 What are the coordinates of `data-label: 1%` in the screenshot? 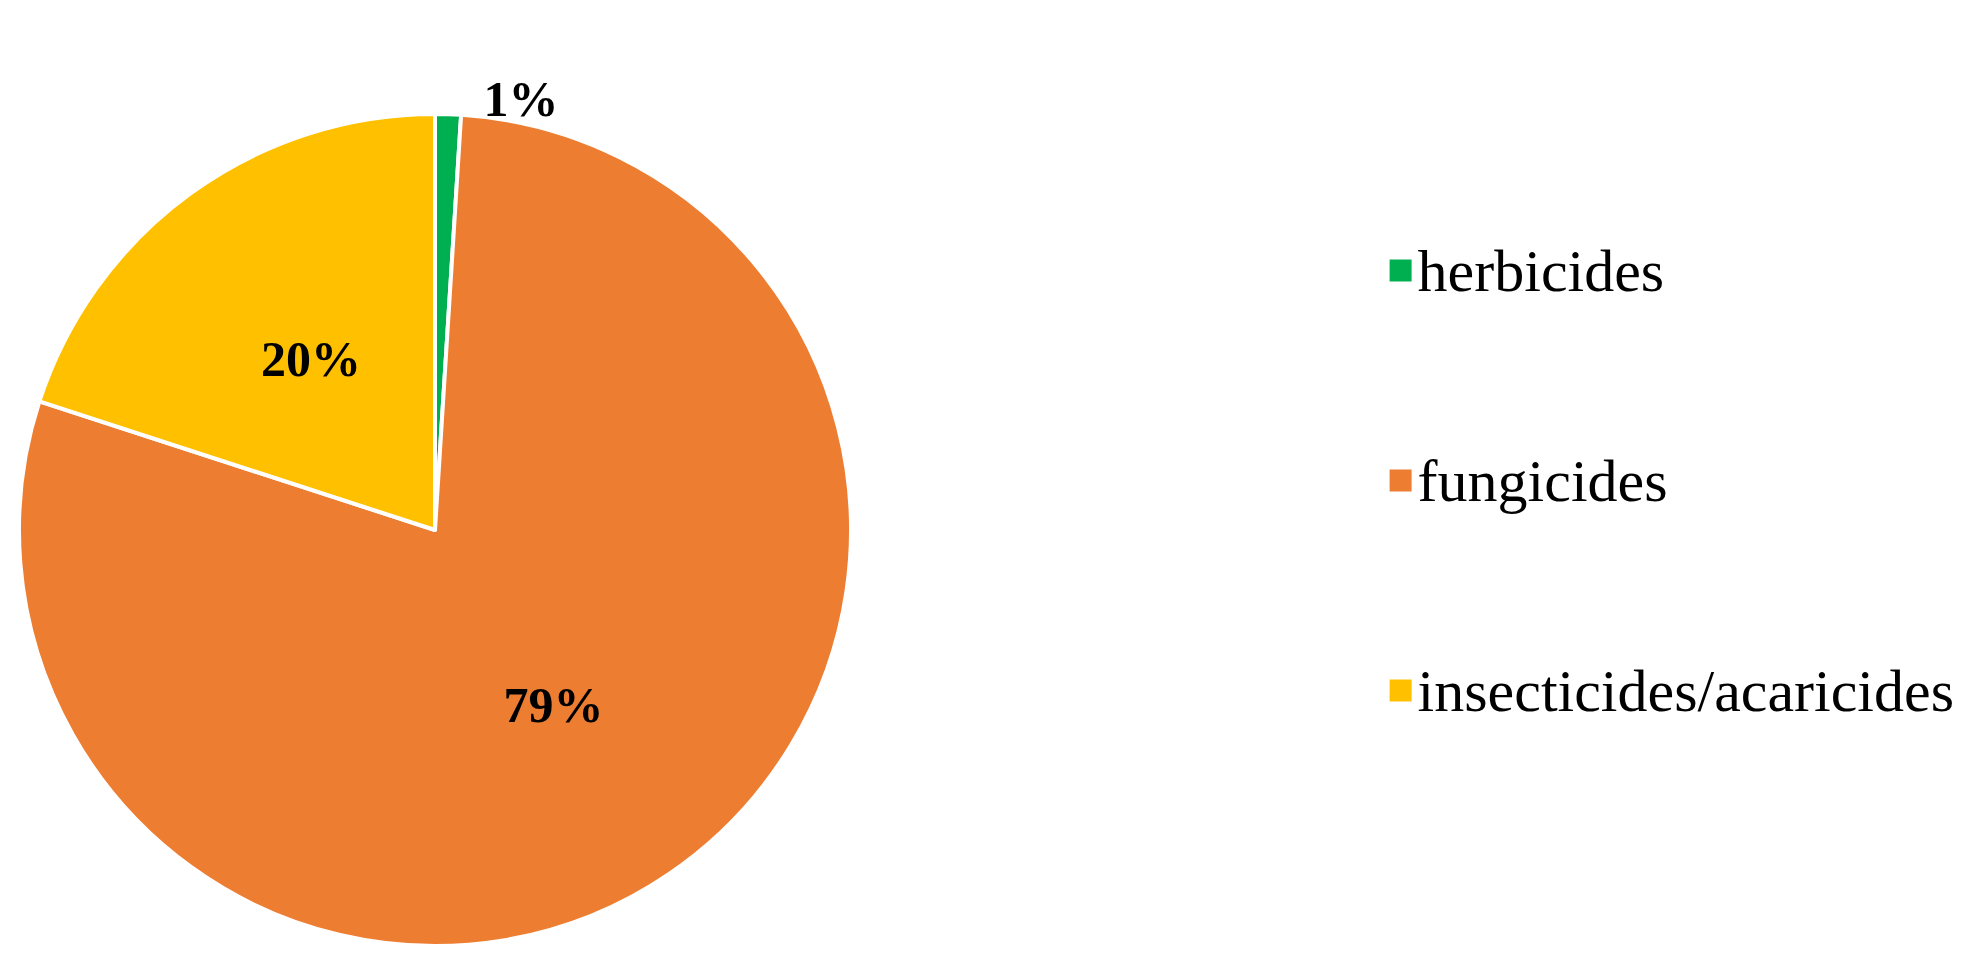 It's located at (521, 99).